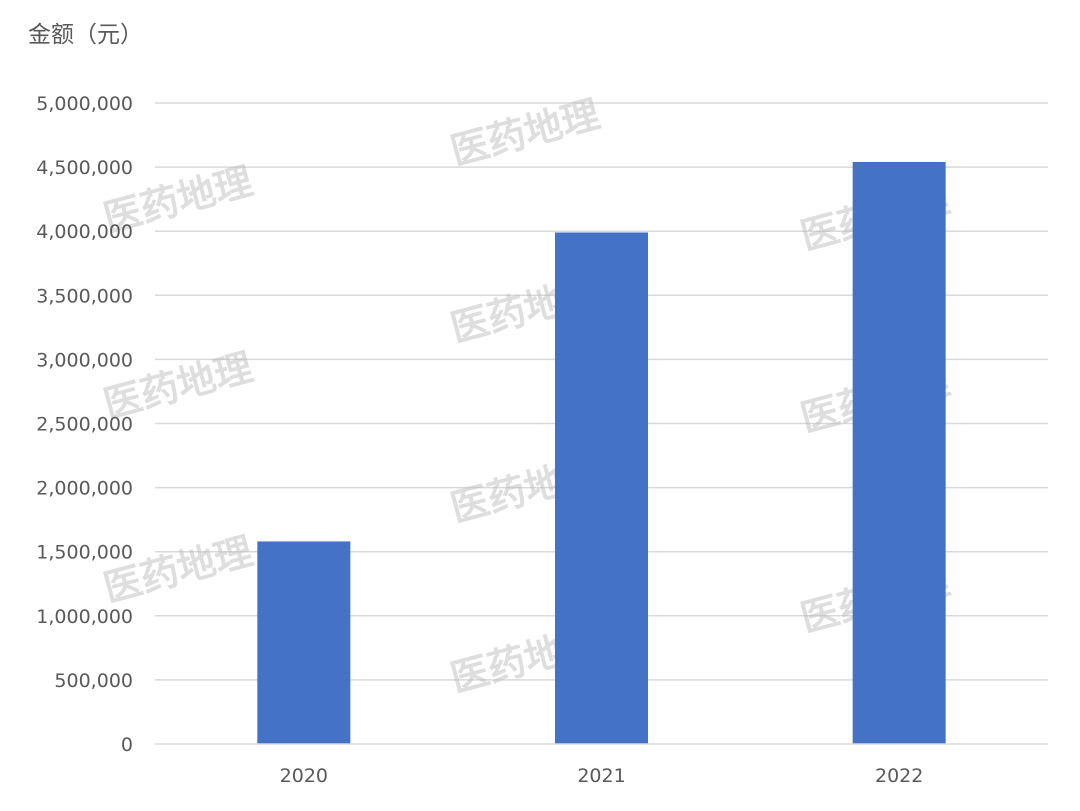 The width and height of the screenshot is (1080, 811). I want to click on y-tick-label: 1,500,000, so click(84, 553).